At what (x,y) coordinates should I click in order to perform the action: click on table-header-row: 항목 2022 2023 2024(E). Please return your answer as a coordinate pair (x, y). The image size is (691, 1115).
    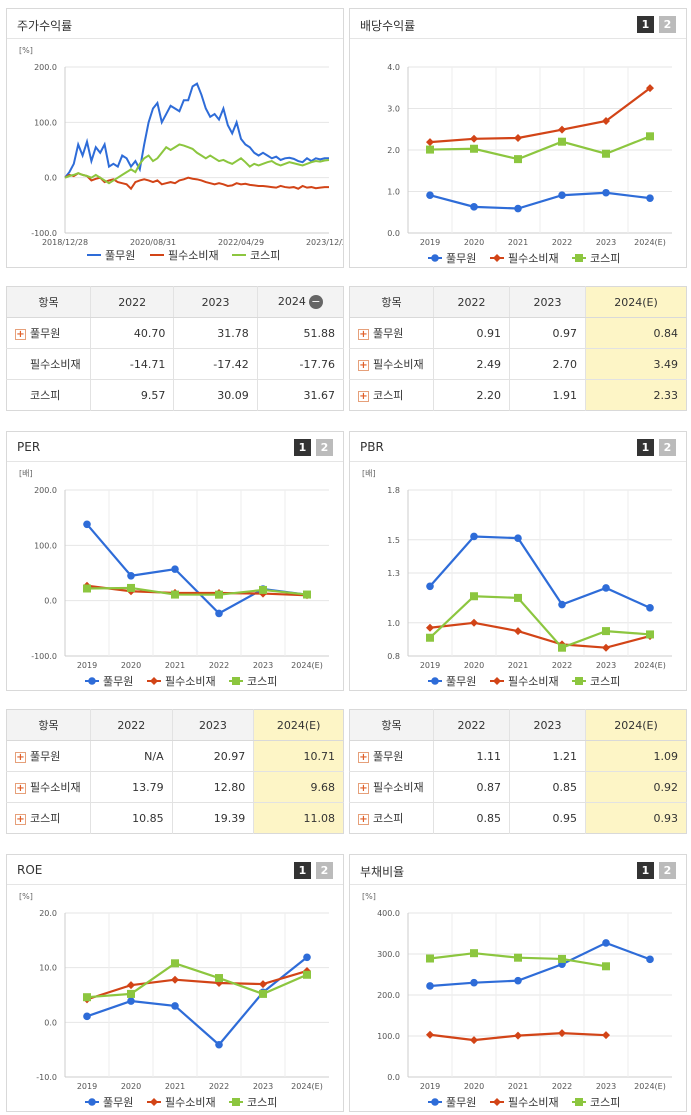
    Looking at the image, I should click on (175, 725).